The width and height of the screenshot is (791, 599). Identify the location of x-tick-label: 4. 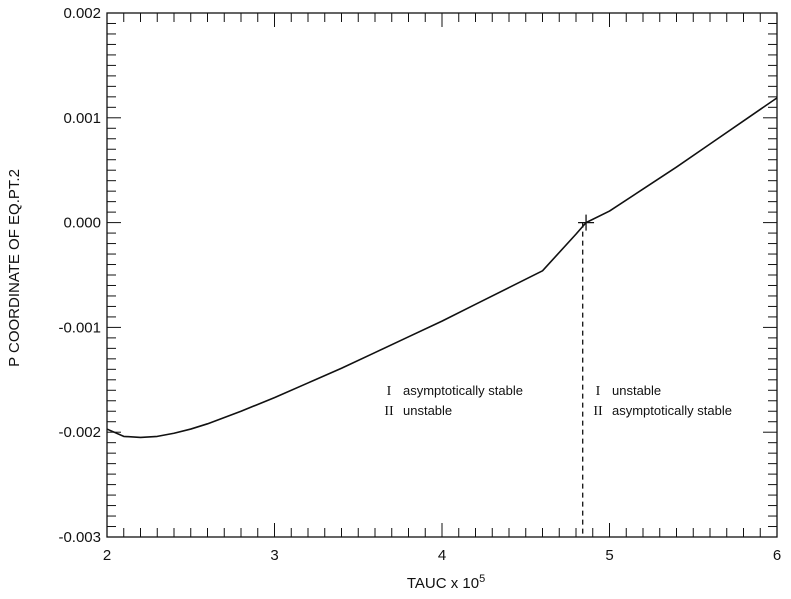
(442, 555).